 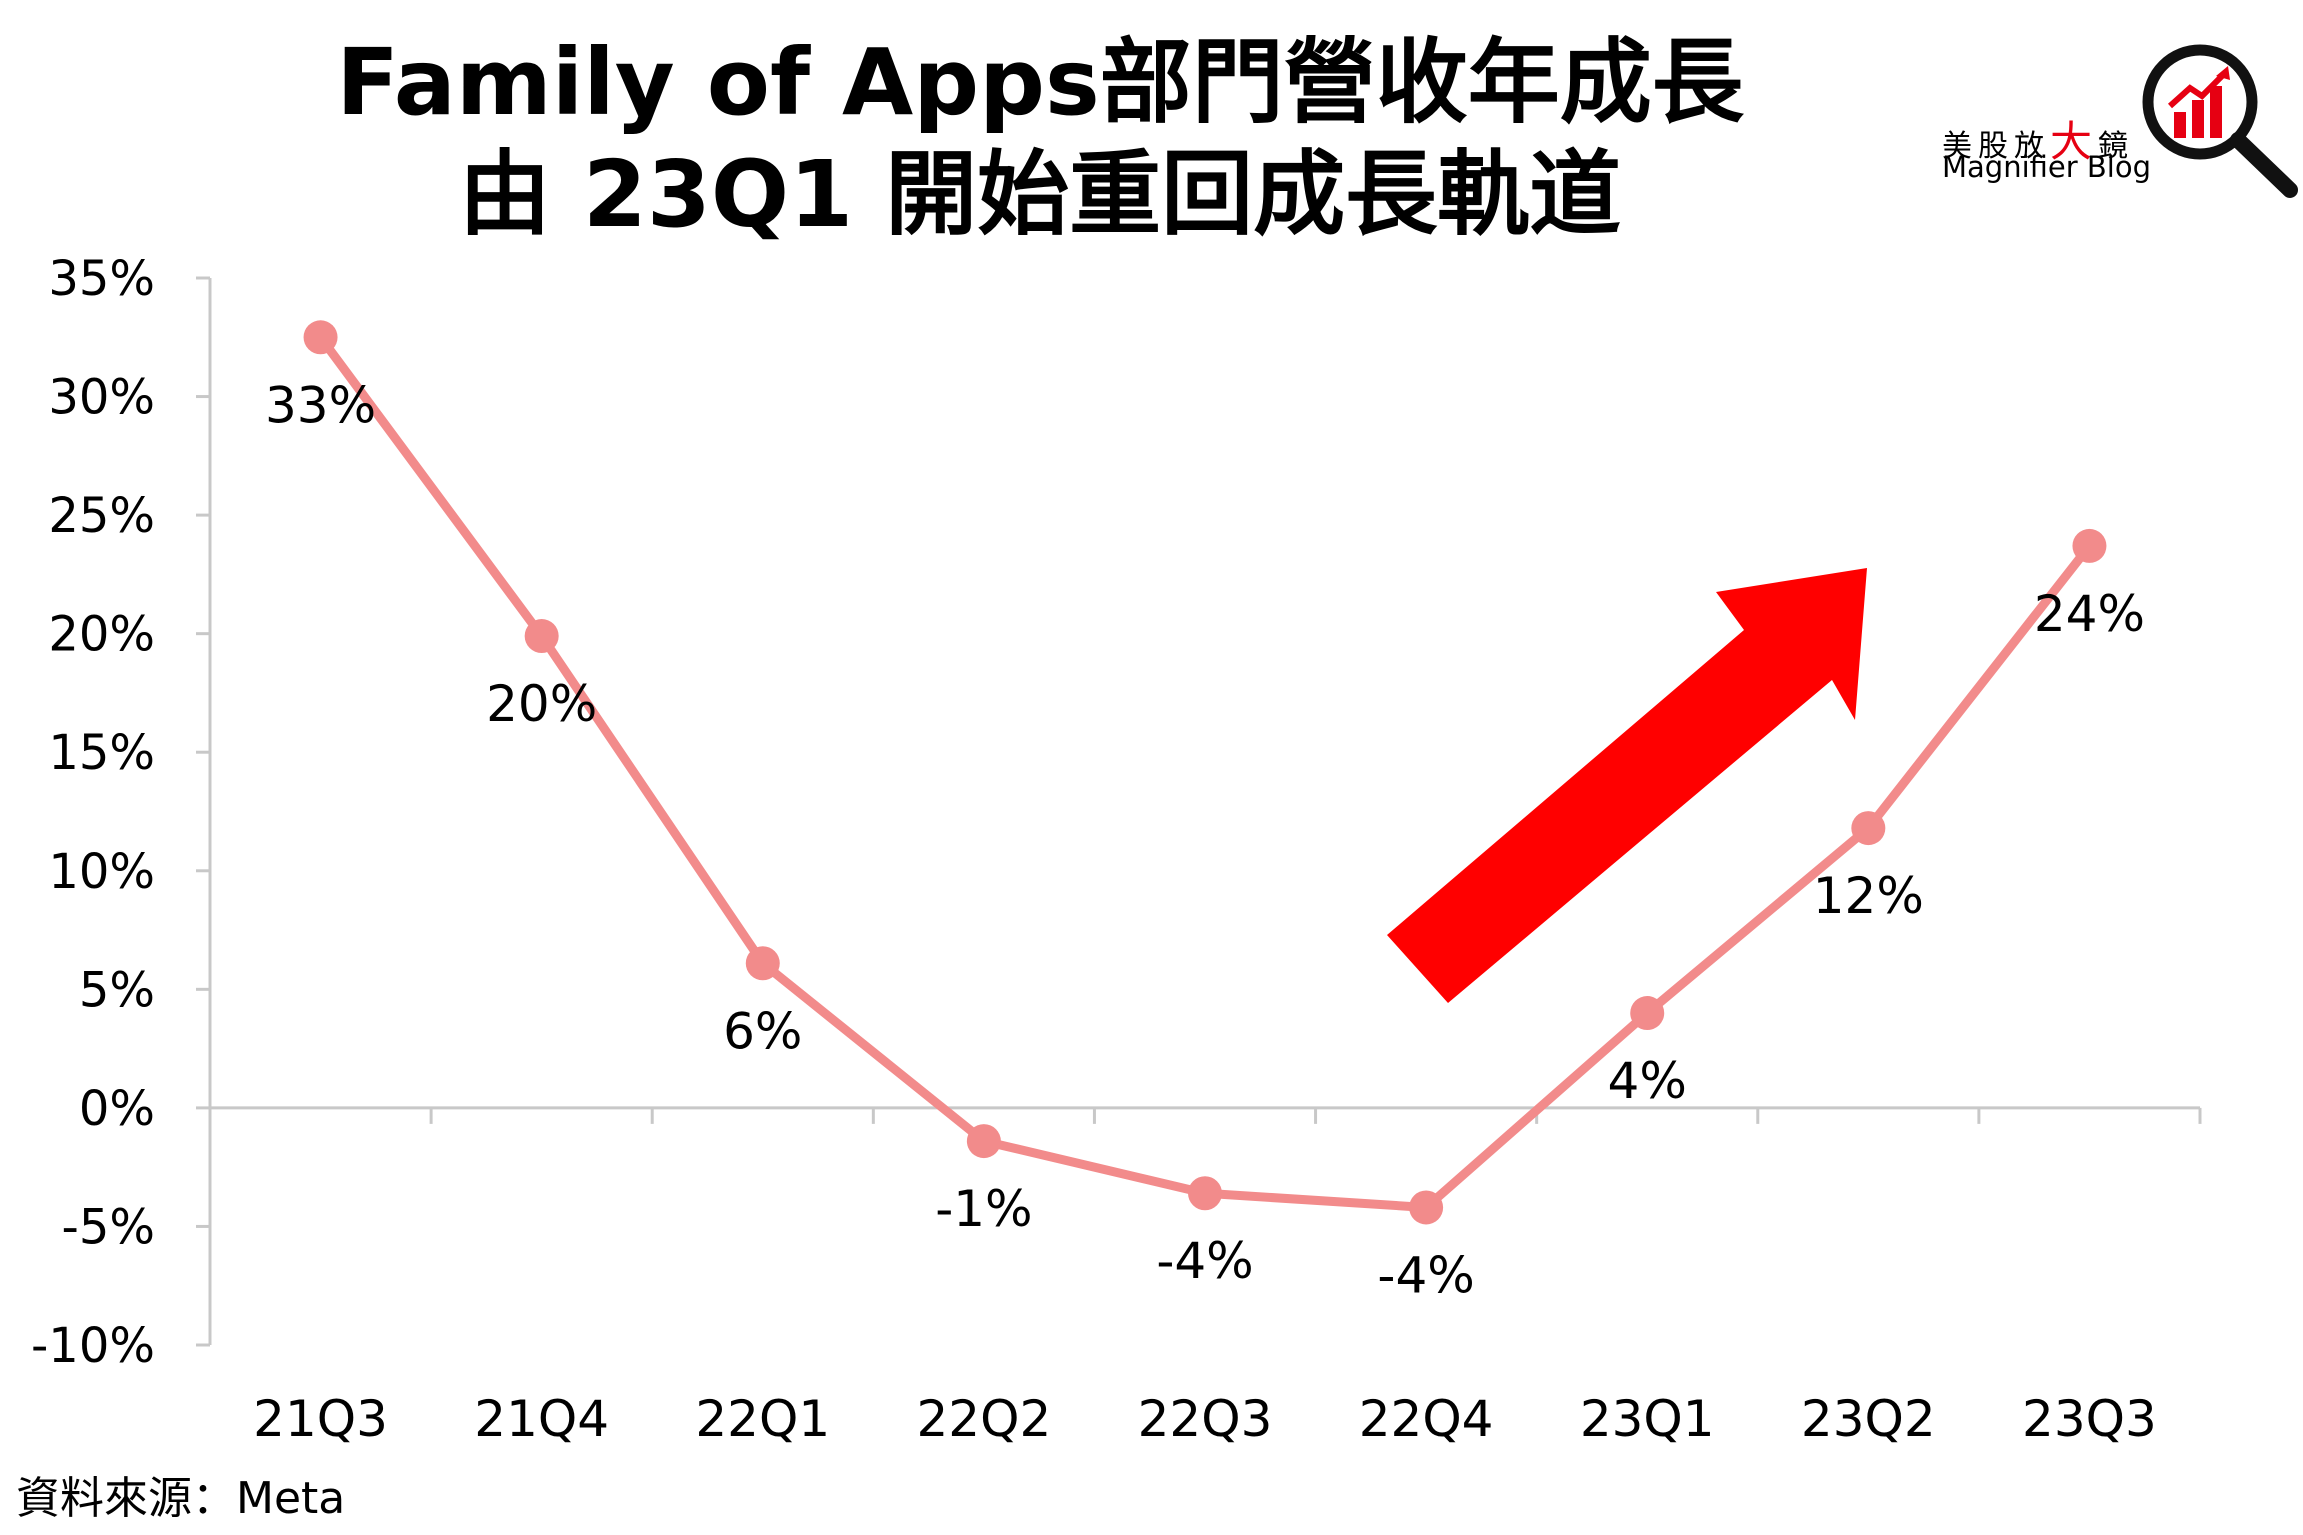 What do you see at coordinates (101, 516) in the screenshot?
I see `y-tick-label: 25%` at bounding box center [101, 516].